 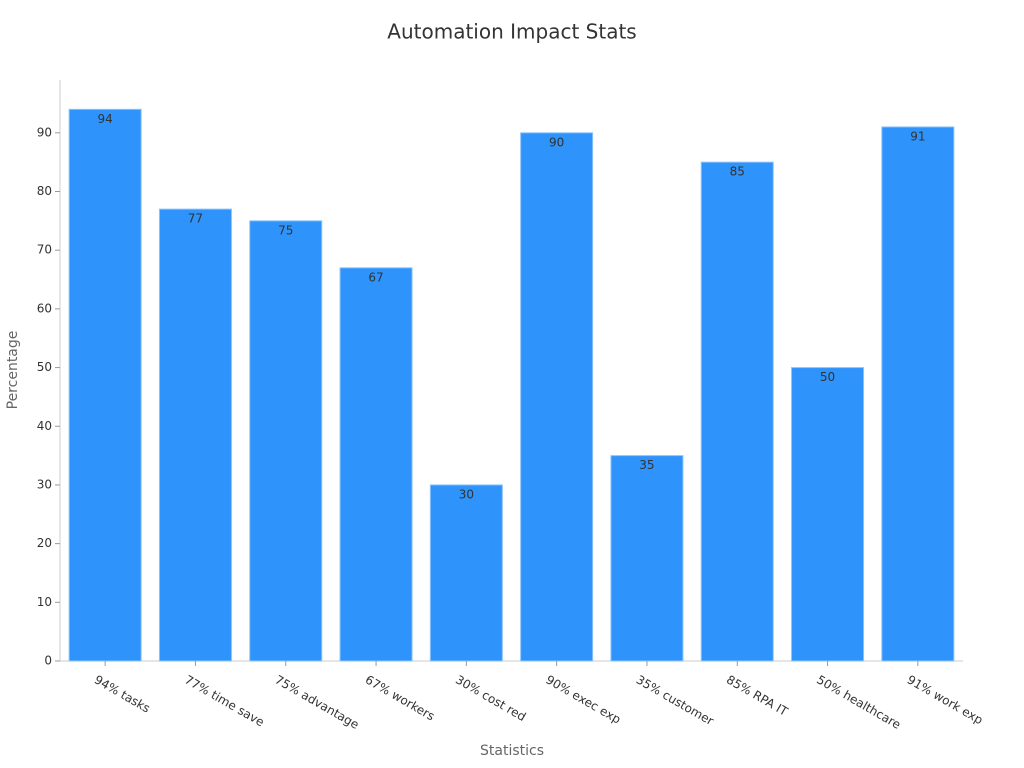 I want to click on x-tick-label: 30% cost red, so click(x=490, y=699).